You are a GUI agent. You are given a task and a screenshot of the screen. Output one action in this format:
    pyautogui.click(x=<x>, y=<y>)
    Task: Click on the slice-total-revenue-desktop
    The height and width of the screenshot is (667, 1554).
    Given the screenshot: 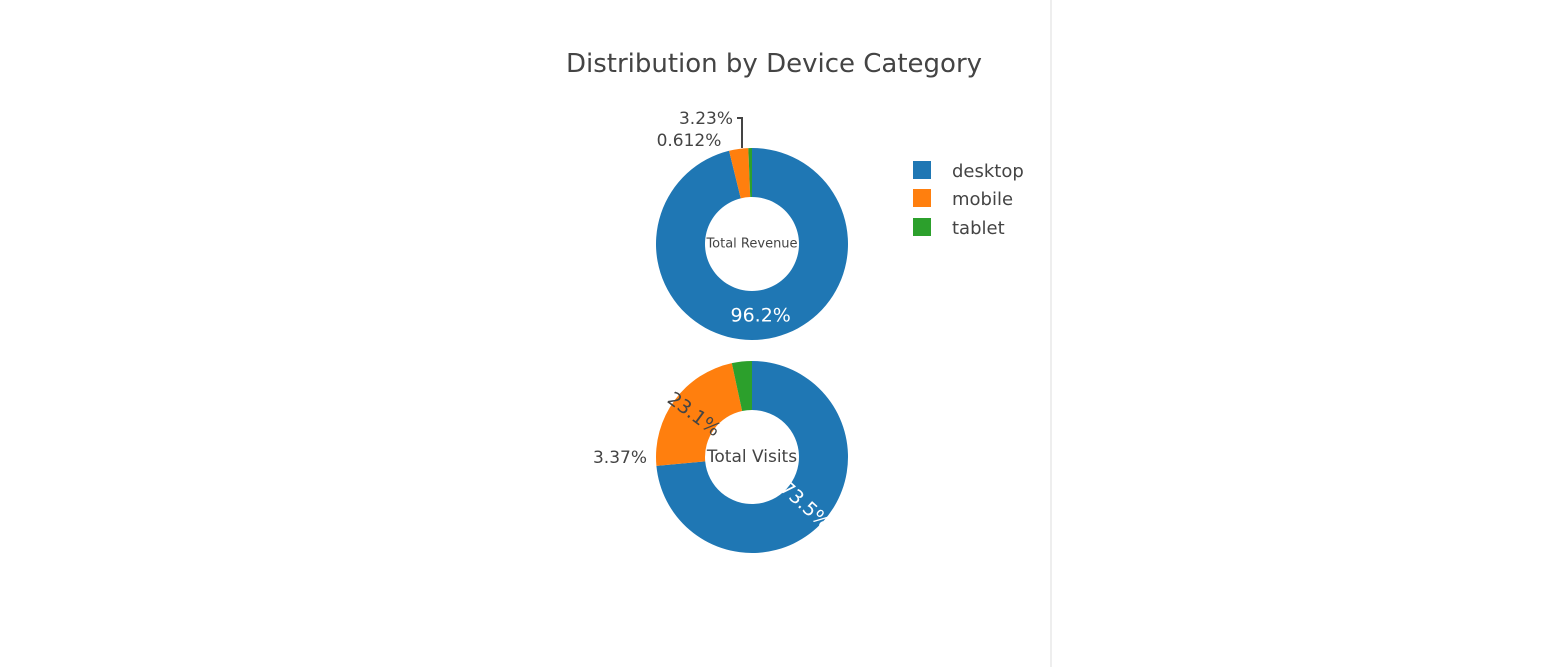 What is the action you would take?
    pyautogui.click(x=752, y=244)
    